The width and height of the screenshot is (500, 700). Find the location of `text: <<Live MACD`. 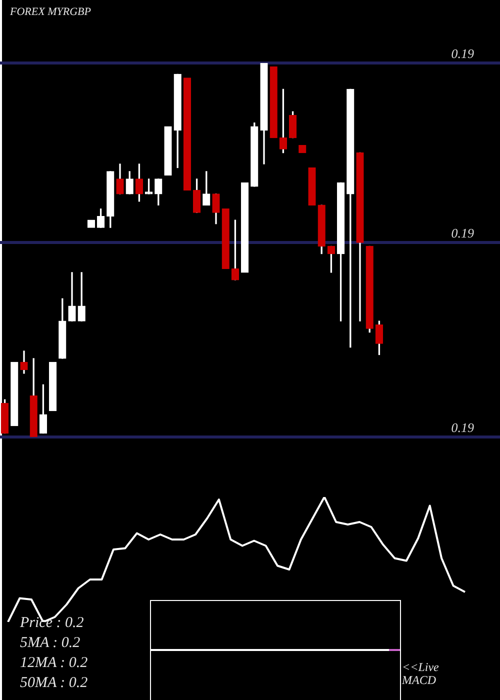

text: <<Live MACD is located at coordinates (421, 673).